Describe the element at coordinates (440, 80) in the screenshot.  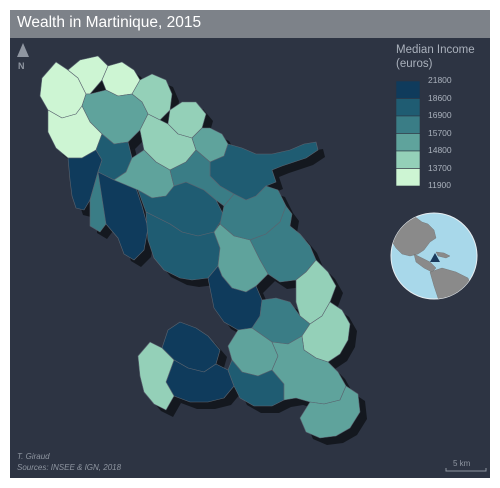
I see `legend-break-label: 21800` at that location.